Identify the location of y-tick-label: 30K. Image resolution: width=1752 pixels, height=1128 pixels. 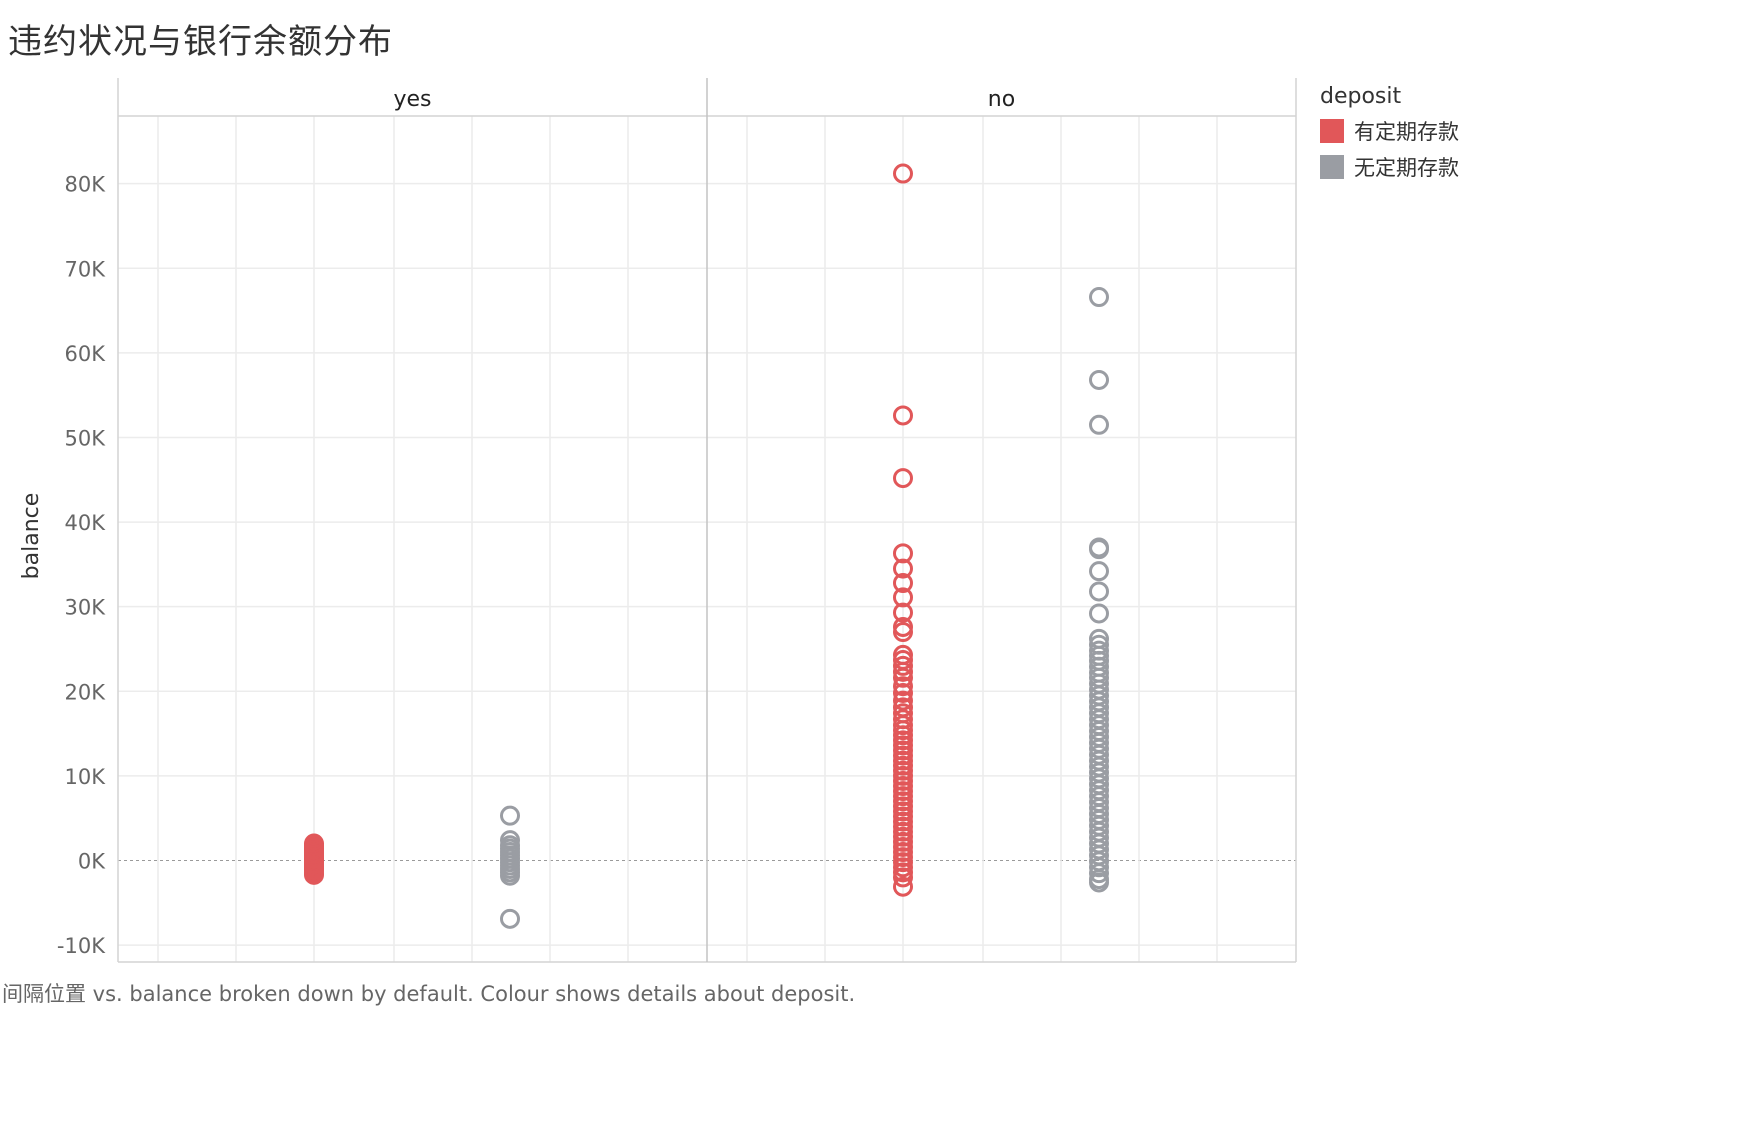
(86, 608).